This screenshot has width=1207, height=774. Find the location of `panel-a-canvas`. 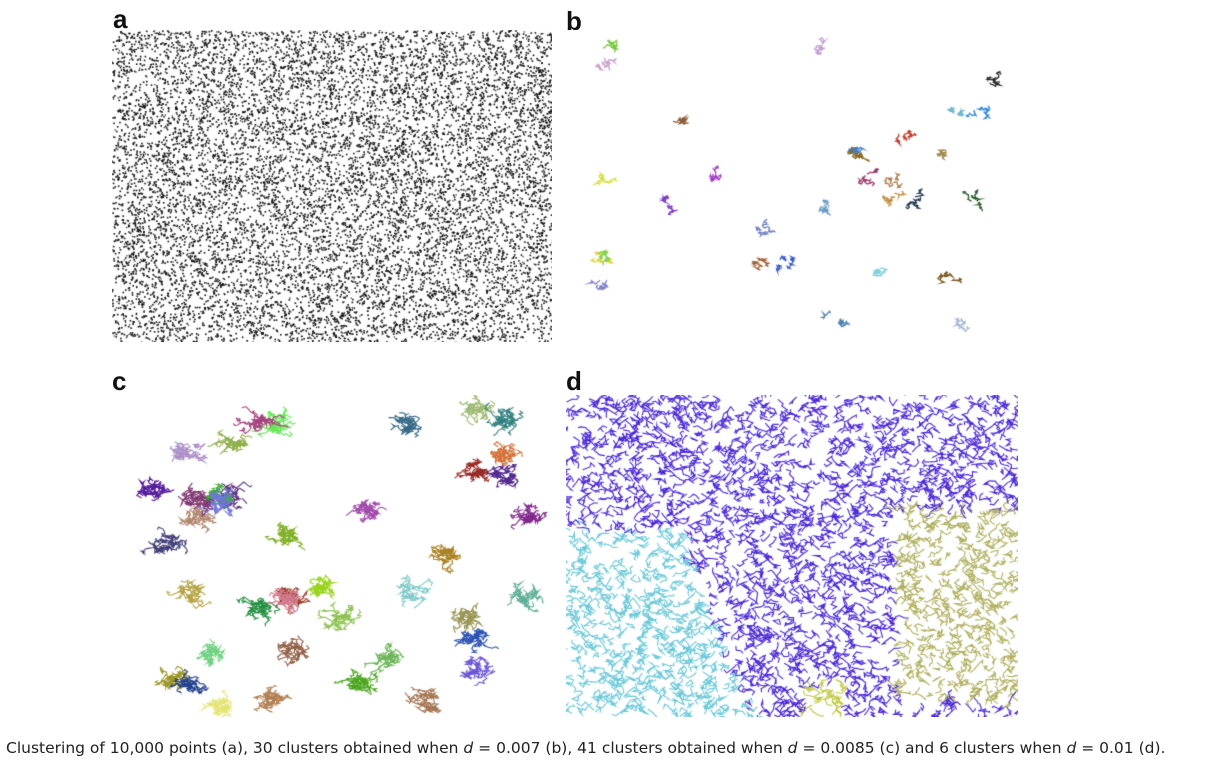

panel-a-canvas is located at coordinates (332, 186).